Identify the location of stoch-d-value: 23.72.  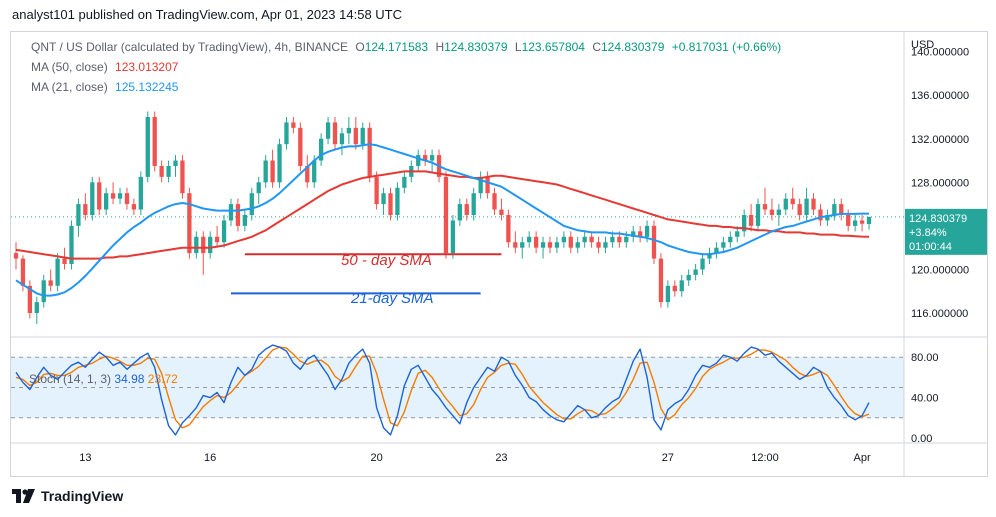
(162, 379).